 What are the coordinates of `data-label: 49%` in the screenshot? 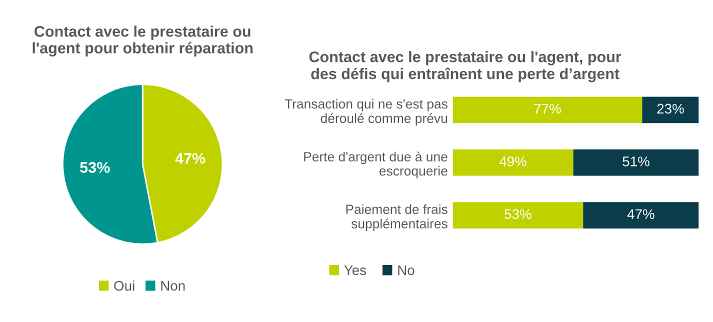 It's located at (512, 161).